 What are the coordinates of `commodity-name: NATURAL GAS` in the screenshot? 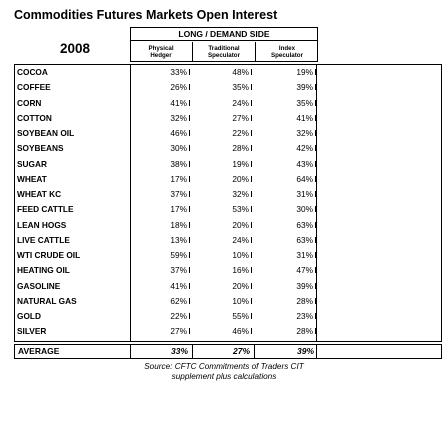 It's located at (47, 300).